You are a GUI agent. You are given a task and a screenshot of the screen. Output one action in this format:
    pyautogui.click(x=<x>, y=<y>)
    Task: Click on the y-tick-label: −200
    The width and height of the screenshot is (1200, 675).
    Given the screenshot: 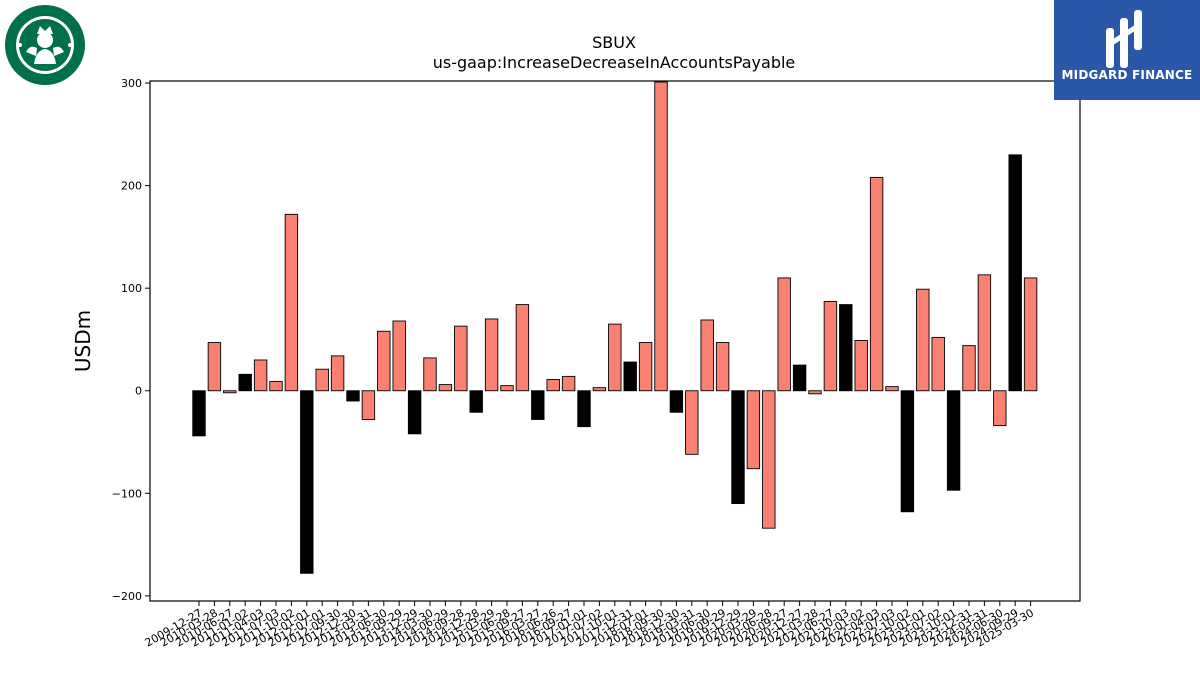 What is the action you would take?
    pyautogui.click(x=127, y=596)
    